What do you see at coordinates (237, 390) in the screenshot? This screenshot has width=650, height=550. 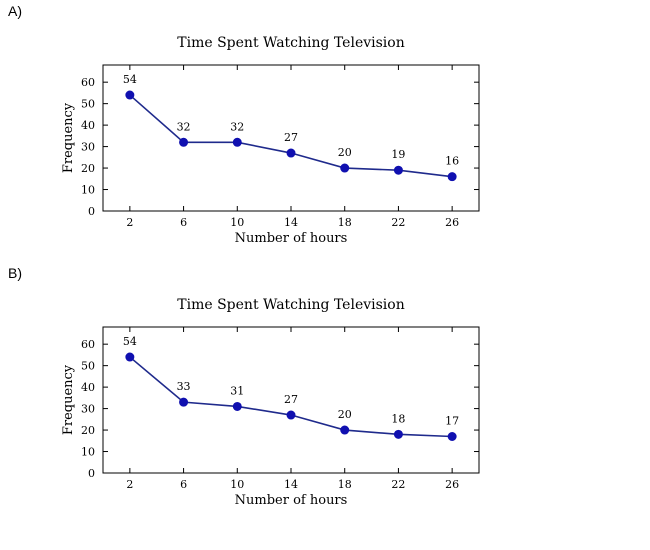 I see `data-label: 31` at bounding box center [237, 390].